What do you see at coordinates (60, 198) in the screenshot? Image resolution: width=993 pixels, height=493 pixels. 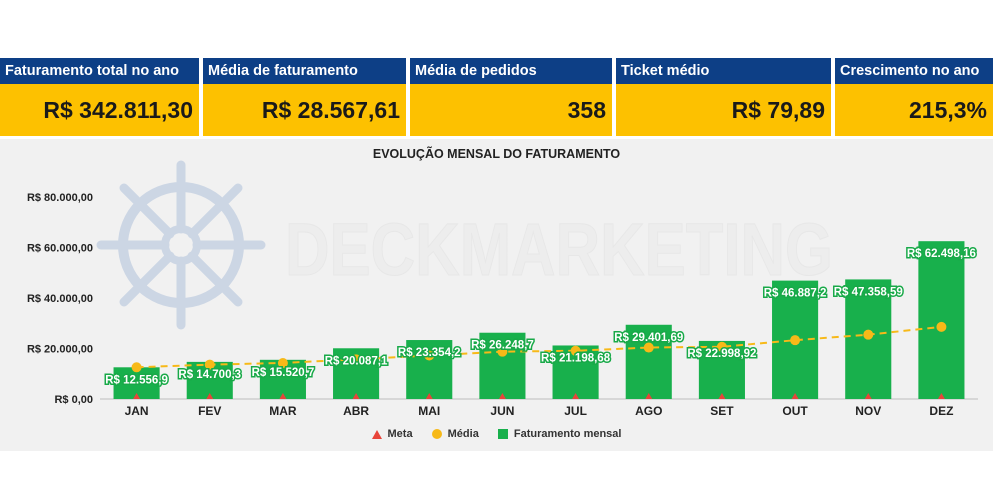 I see `y-tick-label: R$ 80.000,00` at bounding box center [60, 198].